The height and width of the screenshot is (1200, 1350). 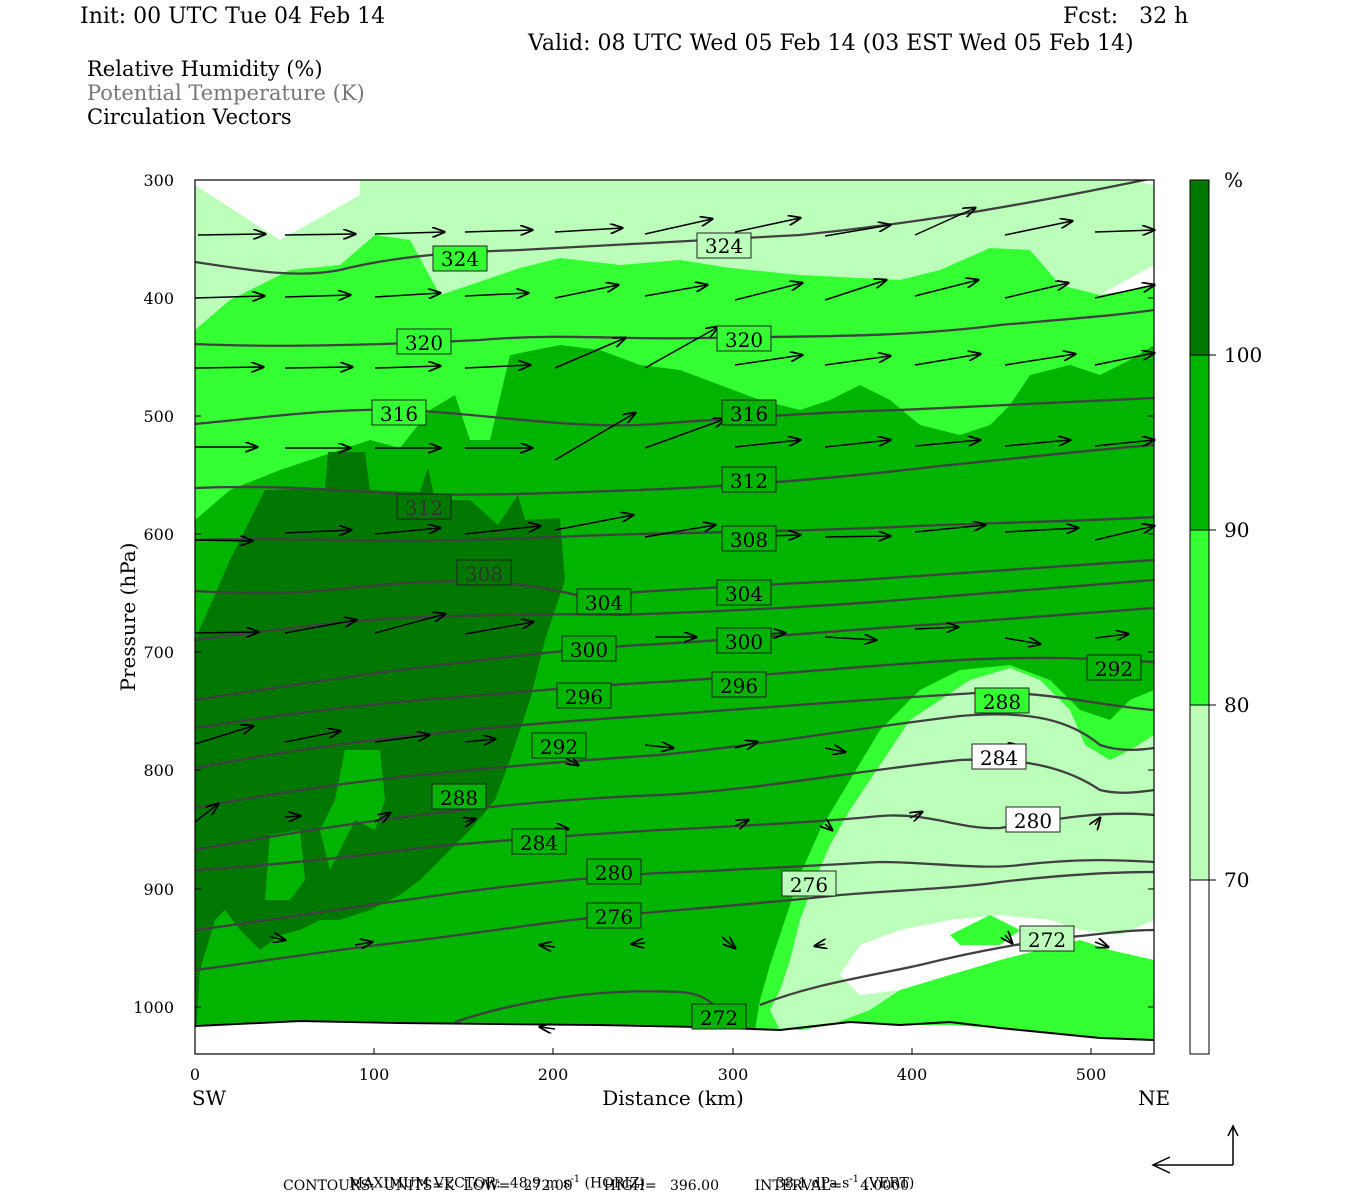 What do you see at coordinates (189, 117) in the screenshot?
I see `variable-vectors: Circulation Vectors` at bounding box center [189, 117].